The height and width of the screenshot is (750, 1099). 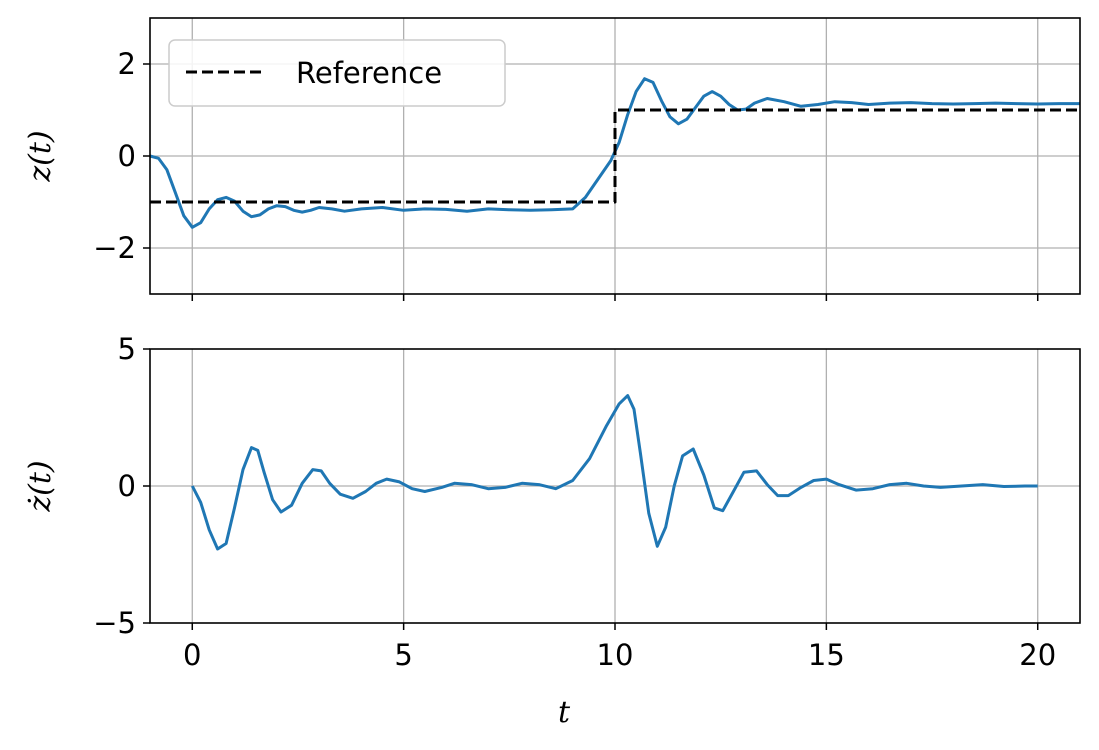 I want to click on legend-box, so click(x=337, y=73).